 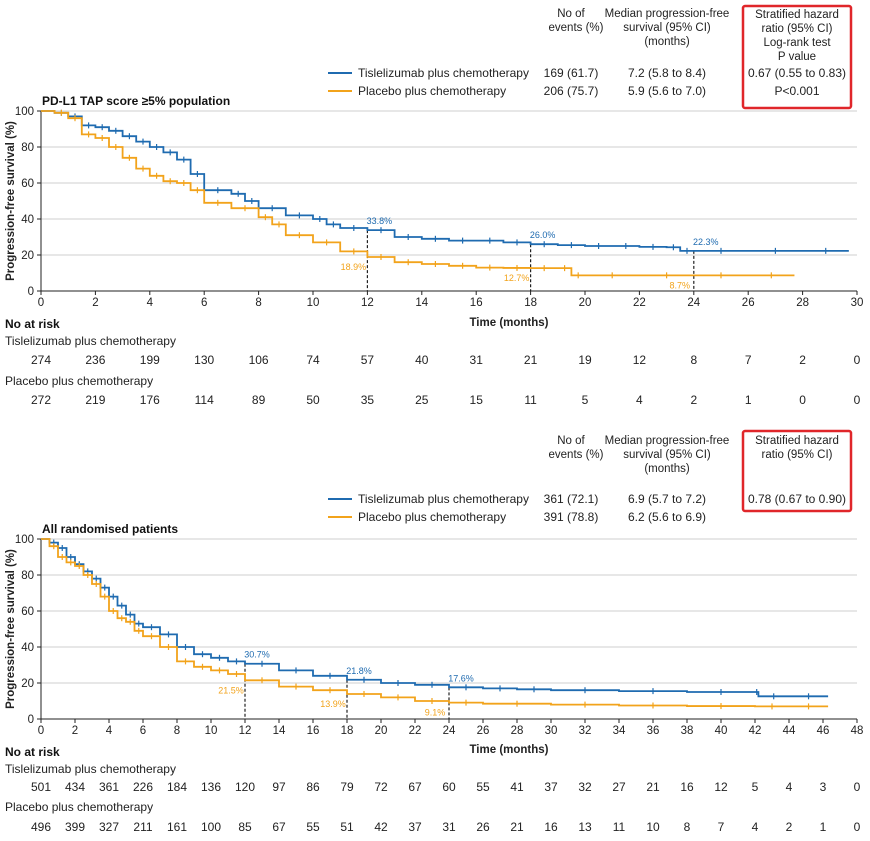 What do you see at coordinates (257, 655) in the screenshot?
I see `landmark-annotation: 30.7%` at bounding box center [257, 655].